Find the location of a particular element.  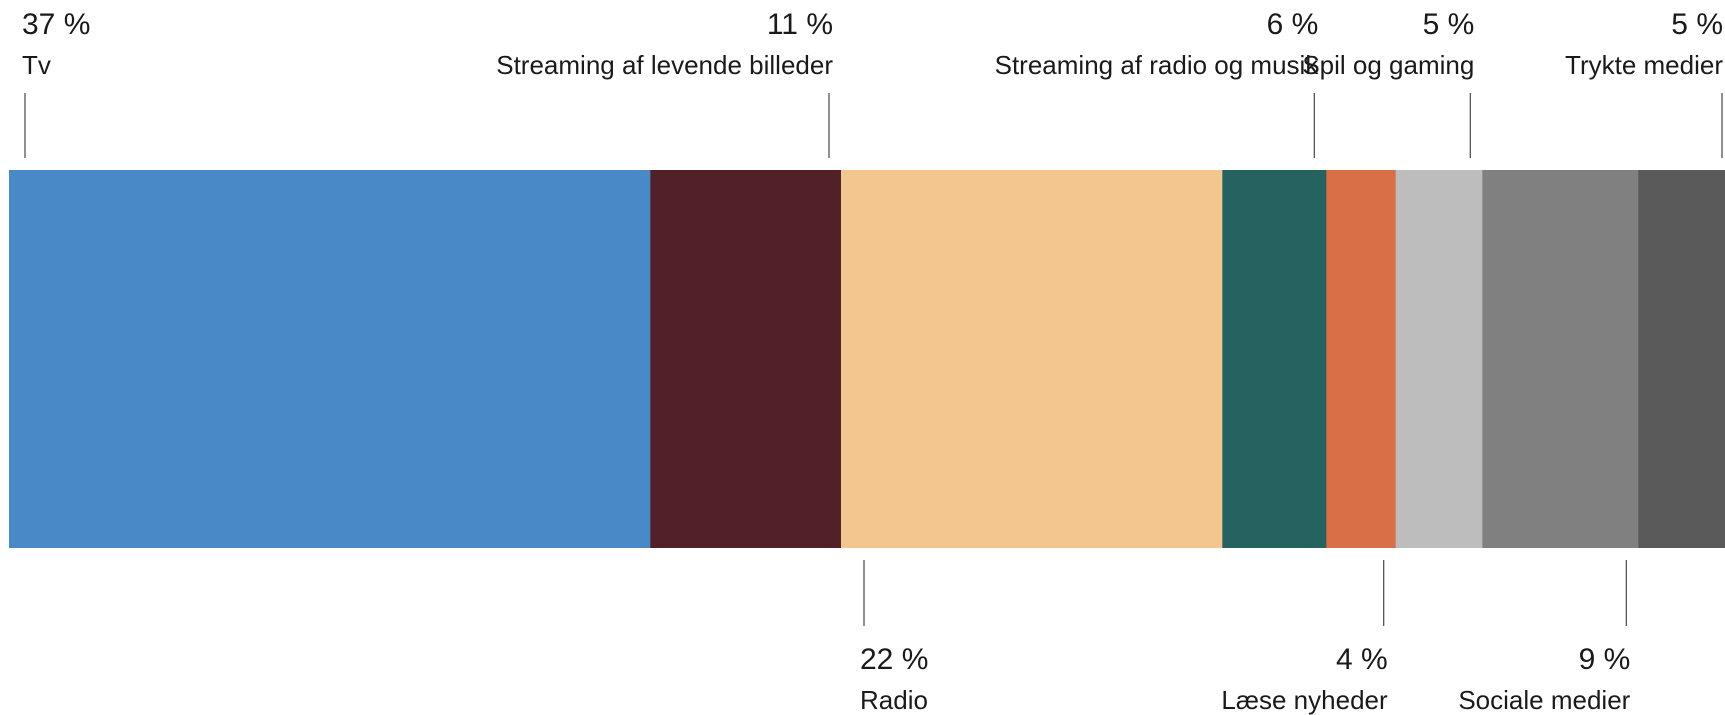

value-label-sociale-medier: 9 % is located at coordinates (1605, 659).